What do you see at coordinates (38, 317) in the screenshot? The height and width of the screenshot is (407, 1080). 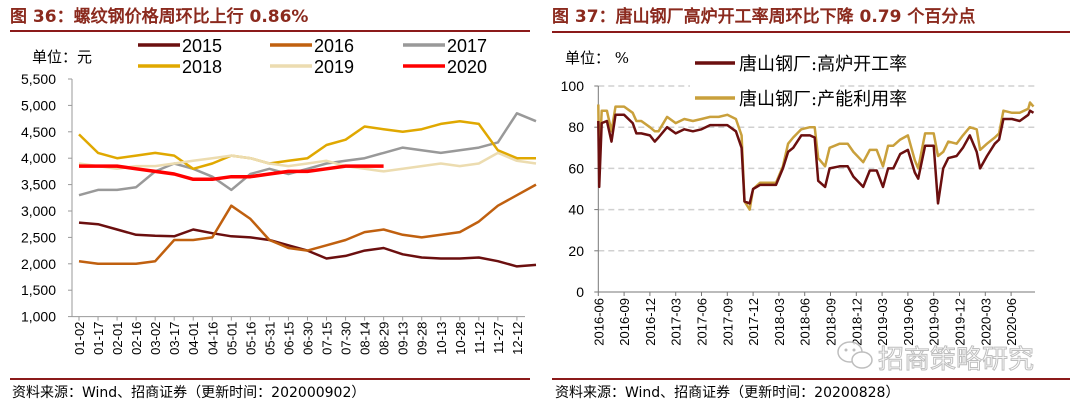 I see `y-tick-label: 1,000` at bounding box center [38, 317].